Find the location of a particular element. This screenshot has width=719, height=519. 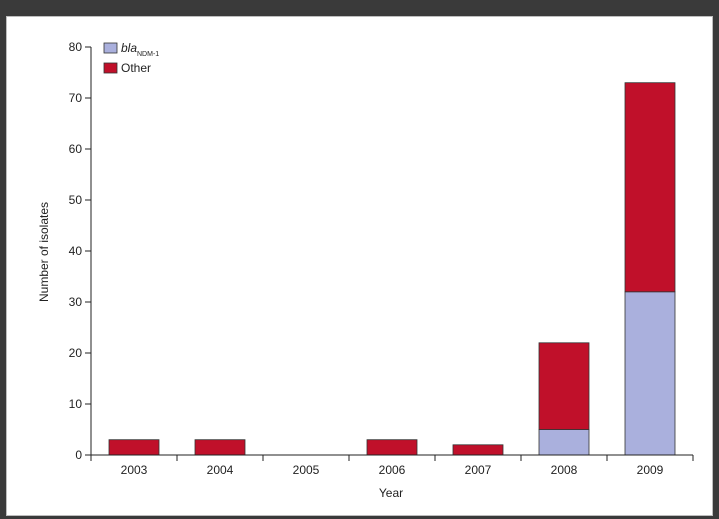

legend-label-ndm1: bla is located at coordinates (129, 48).